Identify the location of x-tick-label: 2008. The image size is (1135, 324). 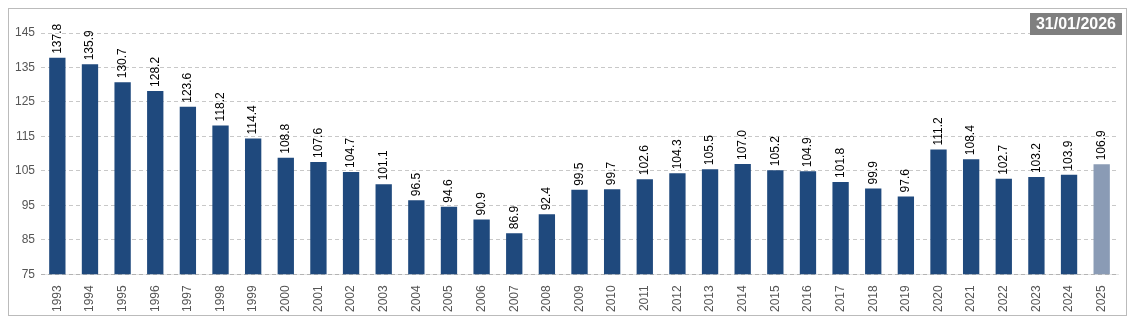
(546, 298).